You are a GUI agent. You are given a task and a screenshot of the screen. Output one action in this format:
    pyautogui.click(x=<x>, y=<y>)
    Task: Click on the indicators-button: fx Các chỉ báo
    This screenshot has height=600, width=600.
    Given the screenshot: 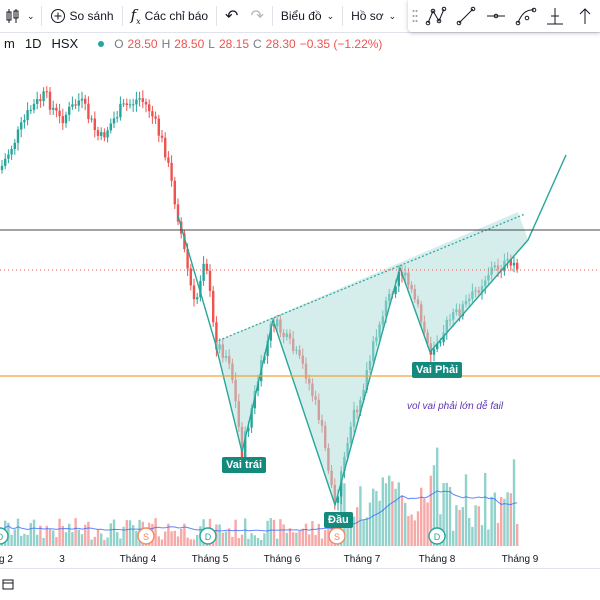 What is the action you would take?
    pyautogui.click(x=169, y=16)
    